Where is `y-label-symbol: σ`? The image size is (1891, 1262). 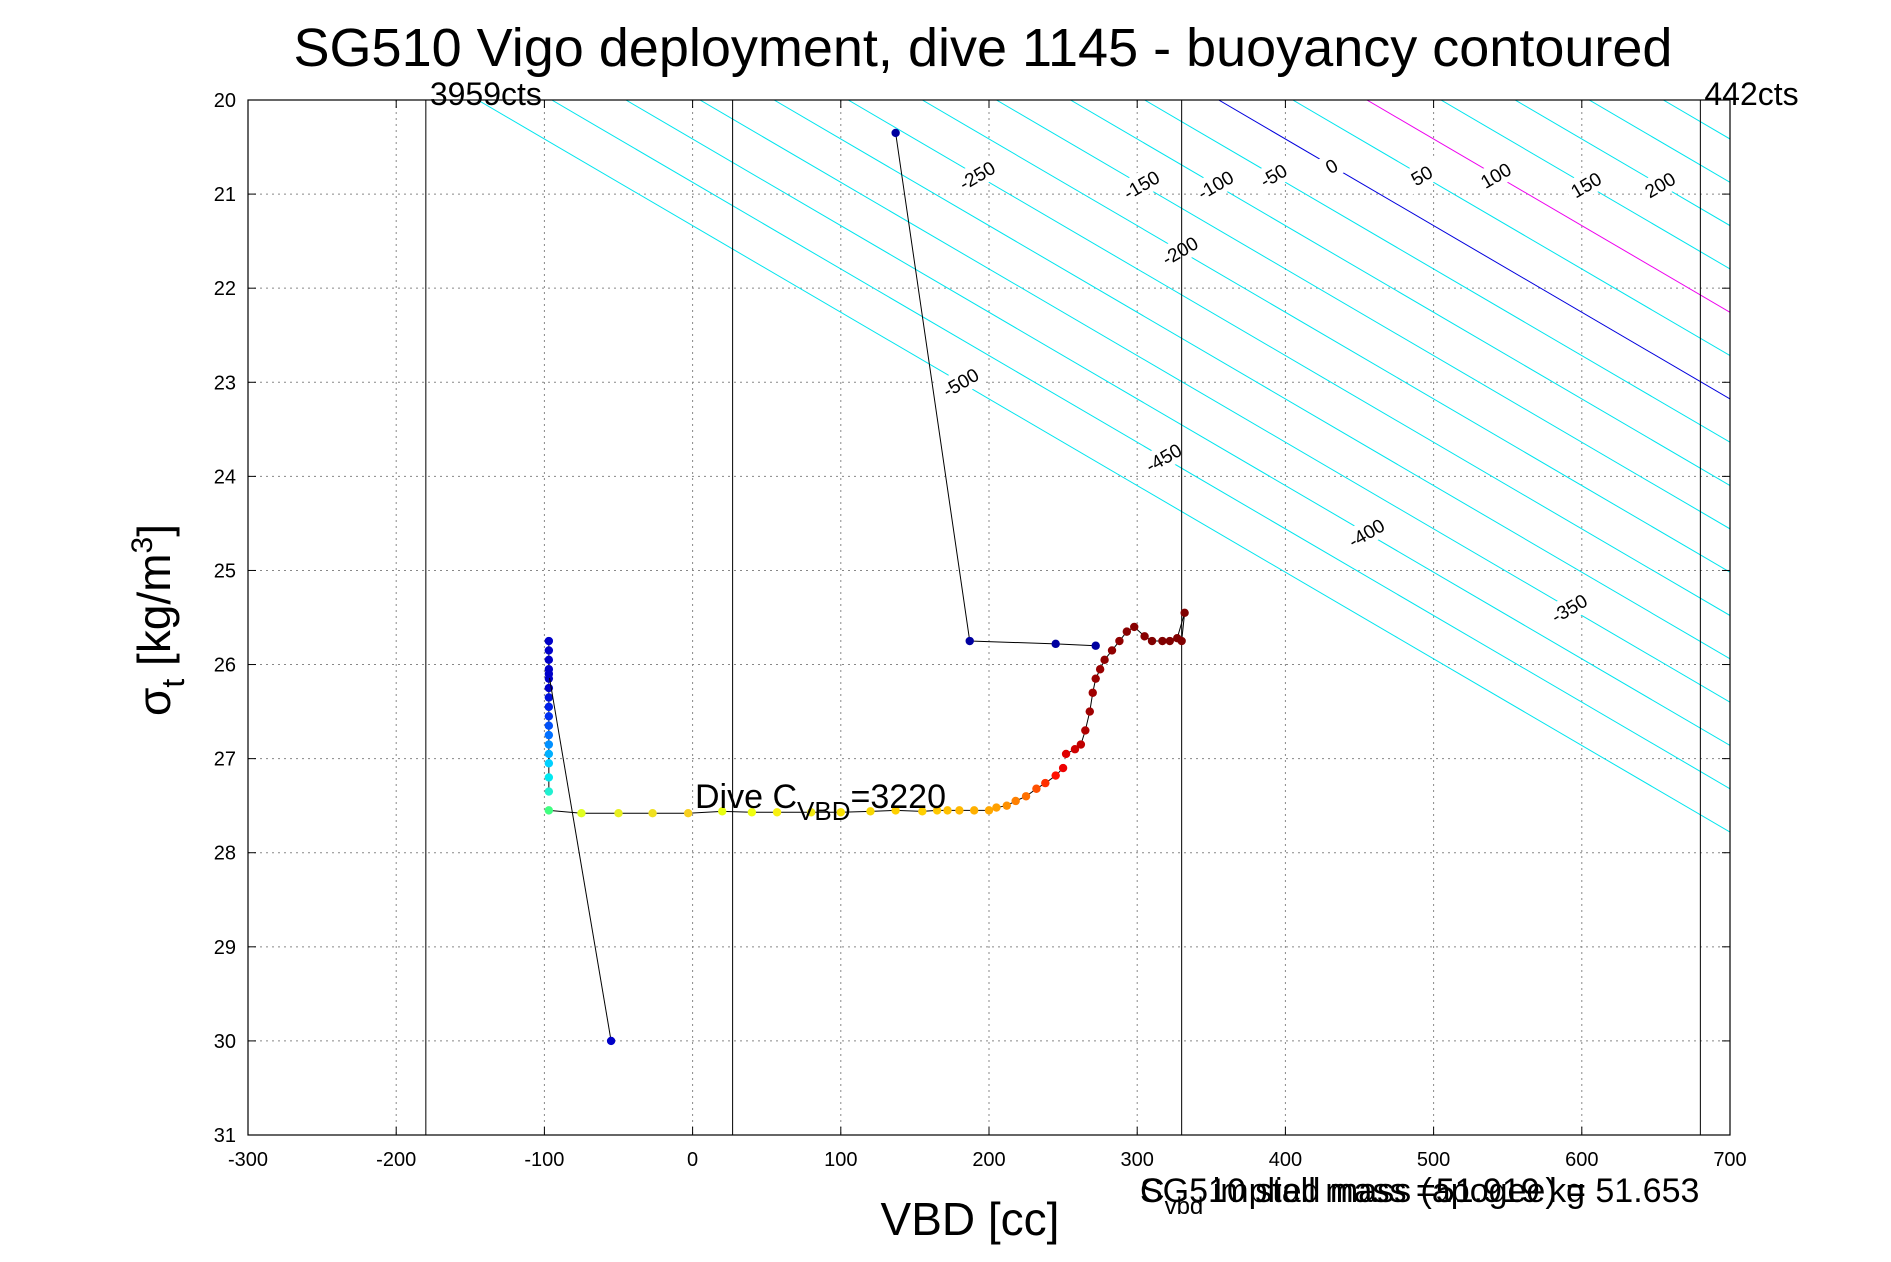 y-label-symbol: σ is located at coordinates (154, 702).